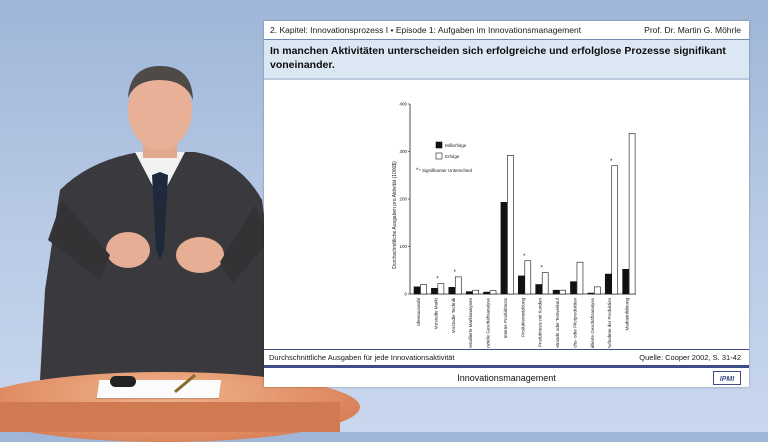 Image resolution: width=768 pixels, height=442 pixels. Describe the element at coordinates (456, 145) in the screenshot. I see `legend-label: Mißerfolge` at that location.